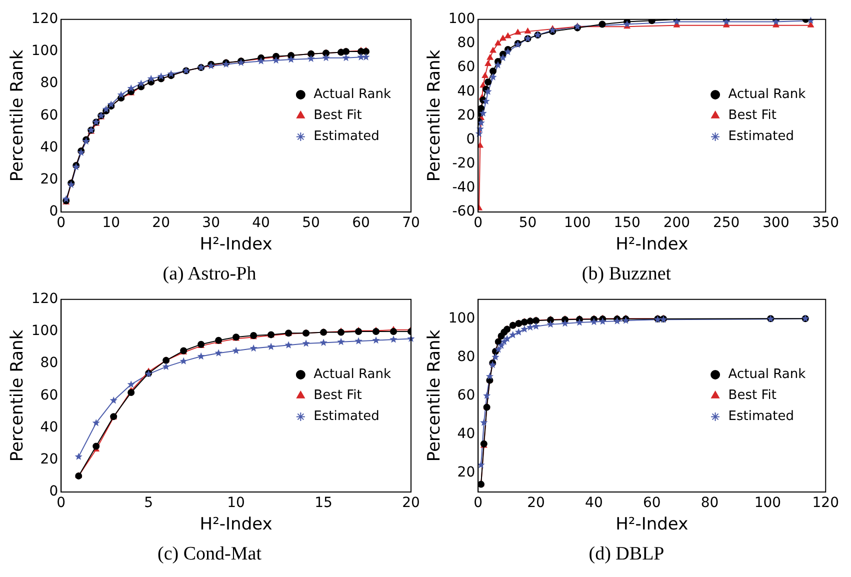 Image resolution: width=851 pixels, height=577 pixels. What do you see at coordinates (211, 223) in the screenshot?
I see `x-tick-label: 30` at bounding box center [211, 223].